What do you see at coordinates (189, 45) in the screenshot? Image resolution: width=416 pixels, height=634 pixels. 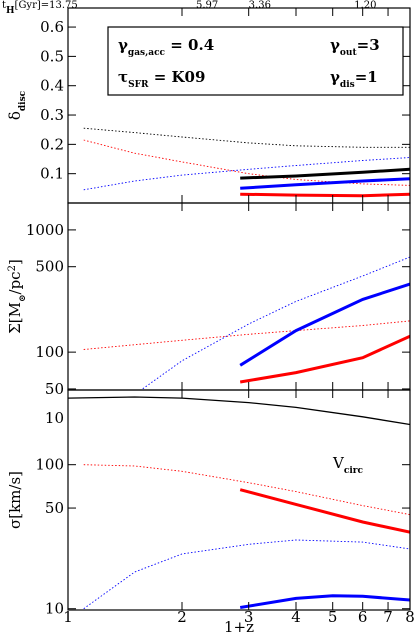 I see `text-part: = 0.4` at bounding box center [189, 45].